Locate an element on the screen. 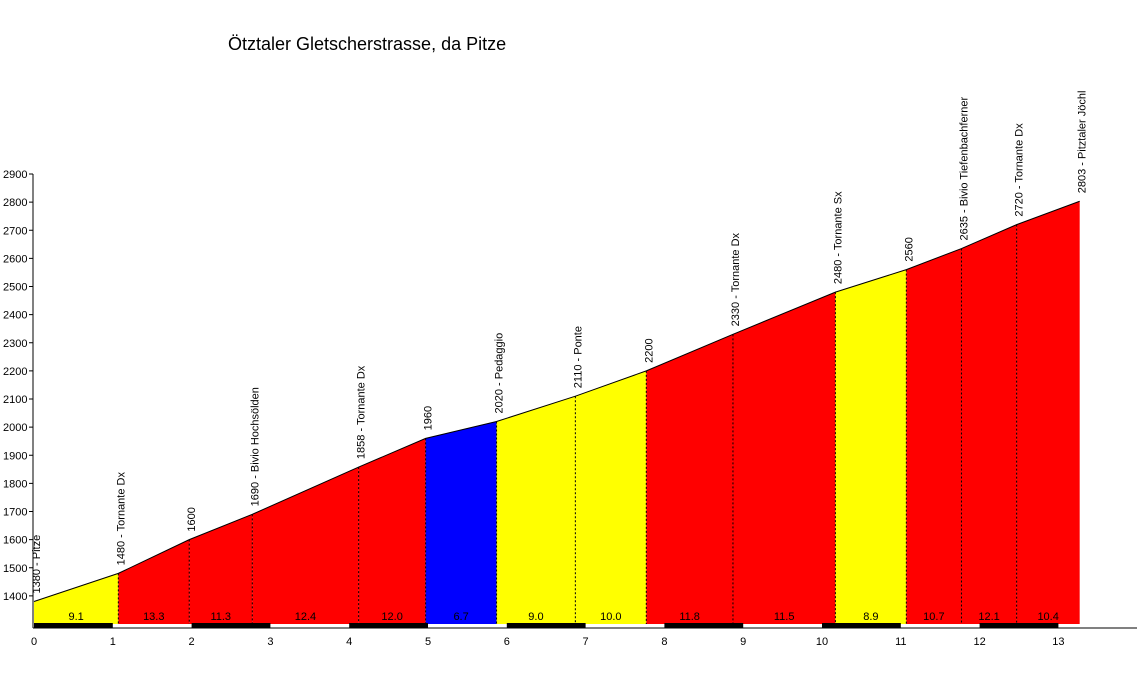 This screenshot has width=1137, height=673. gradient-label: 10.4 is located at coordinates (1047, 617).